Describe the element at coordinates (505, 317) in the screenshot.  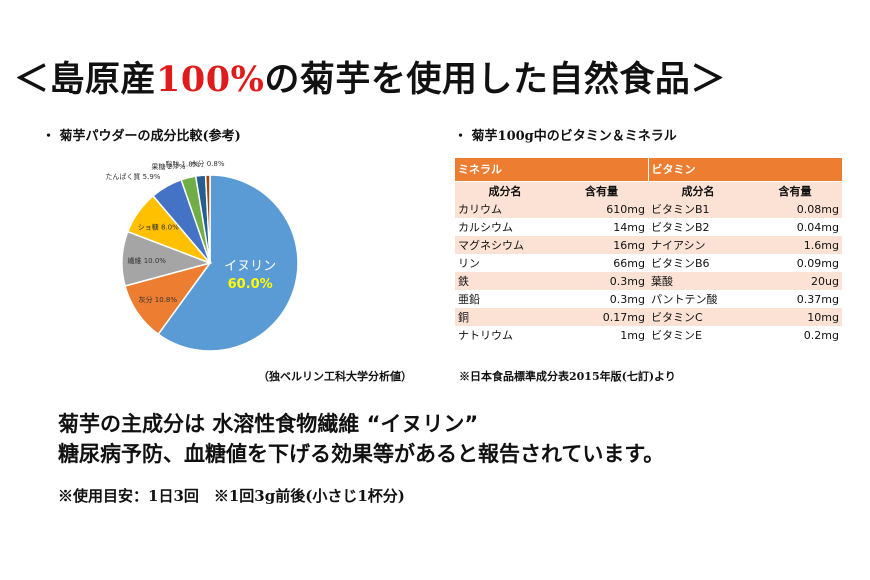
I see `mineral-name: 銅` at that location.